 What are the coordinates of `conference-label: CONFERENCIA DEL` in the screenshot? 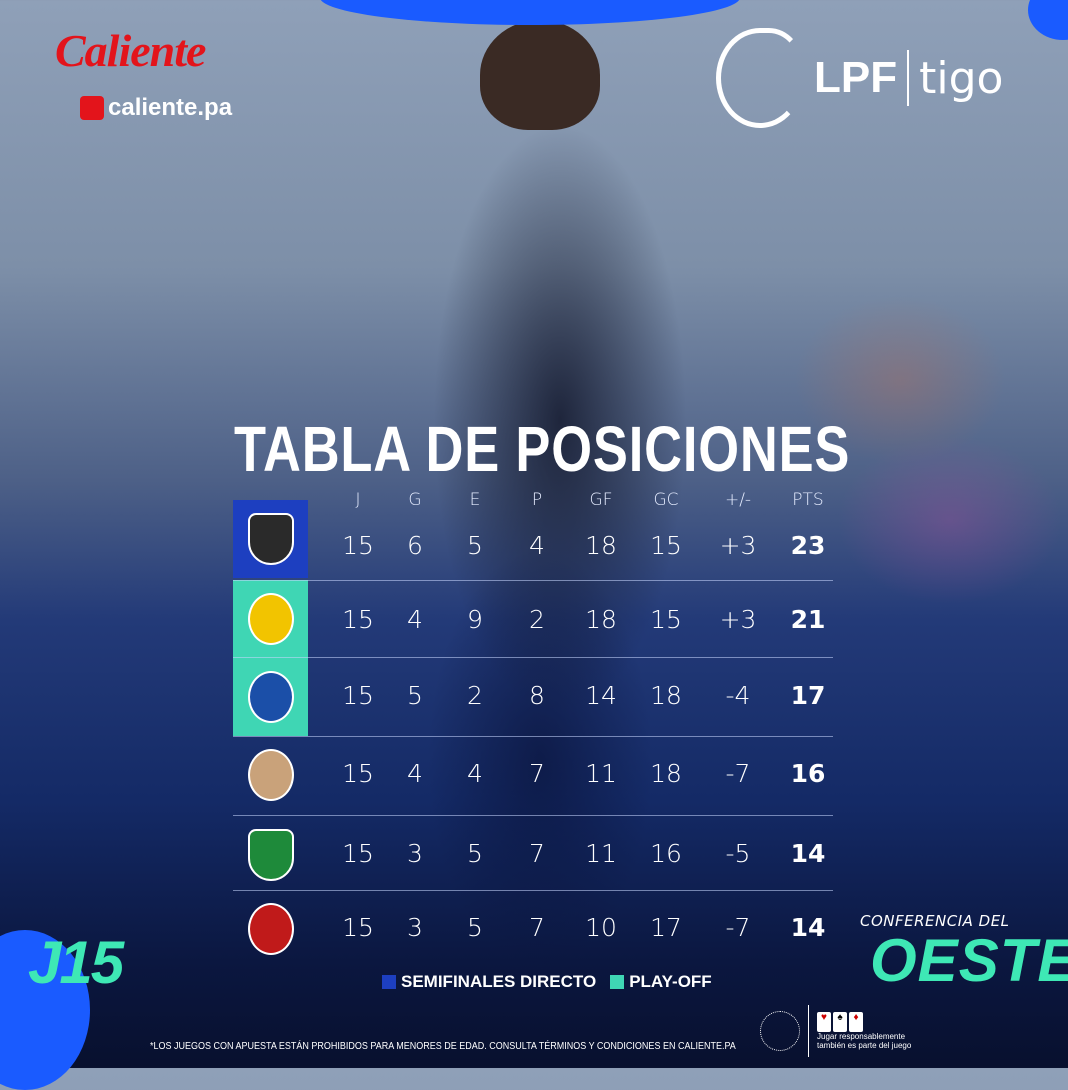 It's located at (935, 921).